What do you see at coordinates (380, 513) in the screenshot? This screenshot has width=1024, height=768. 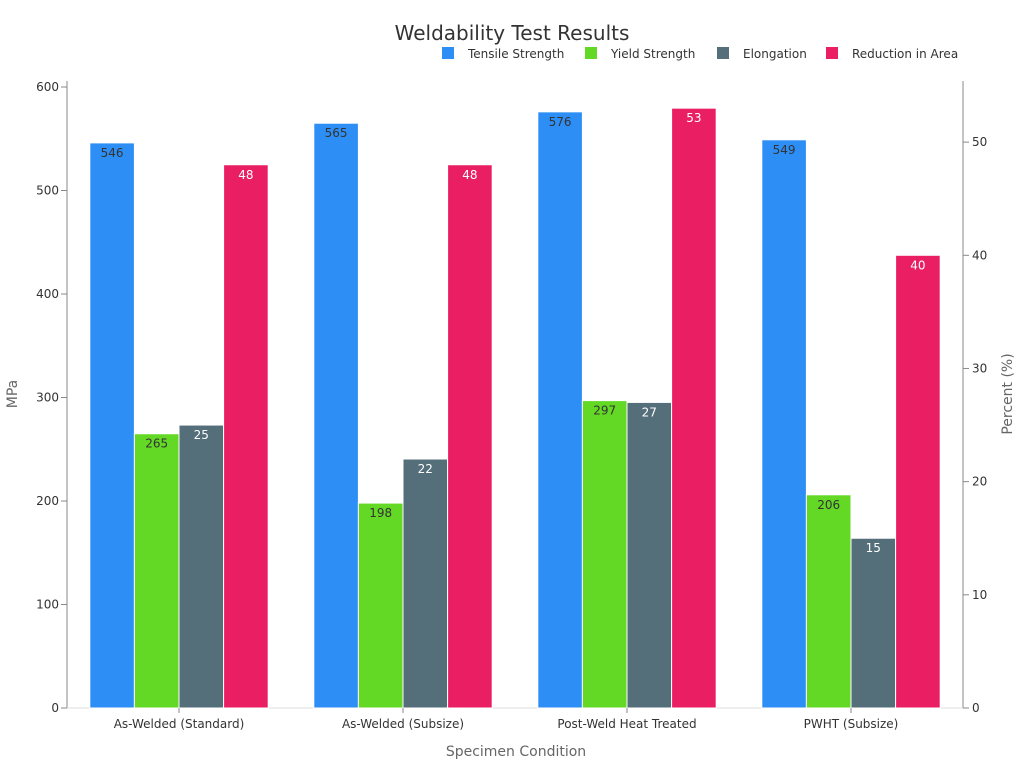 I see `bar-value-label: 198` at bounding box center [380, 513].